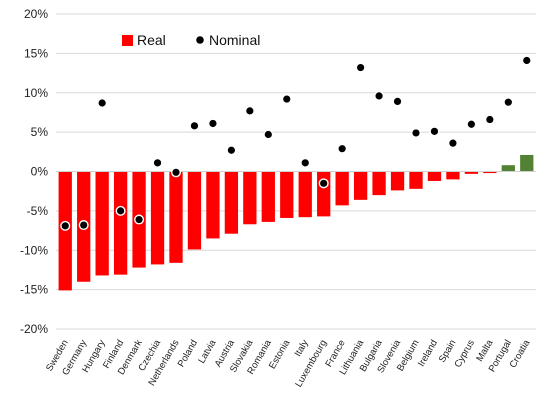 The image size is (550, 403). What do you see at coordinates (360, 185) in the screenshot?
I see `bar-lithuania` at bounding box center [360, 185].